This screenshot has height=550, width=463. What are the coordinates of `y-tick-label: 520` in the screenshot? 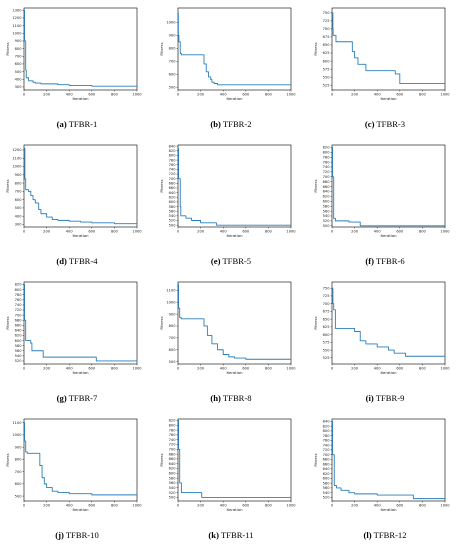 It's located at (173, 221).